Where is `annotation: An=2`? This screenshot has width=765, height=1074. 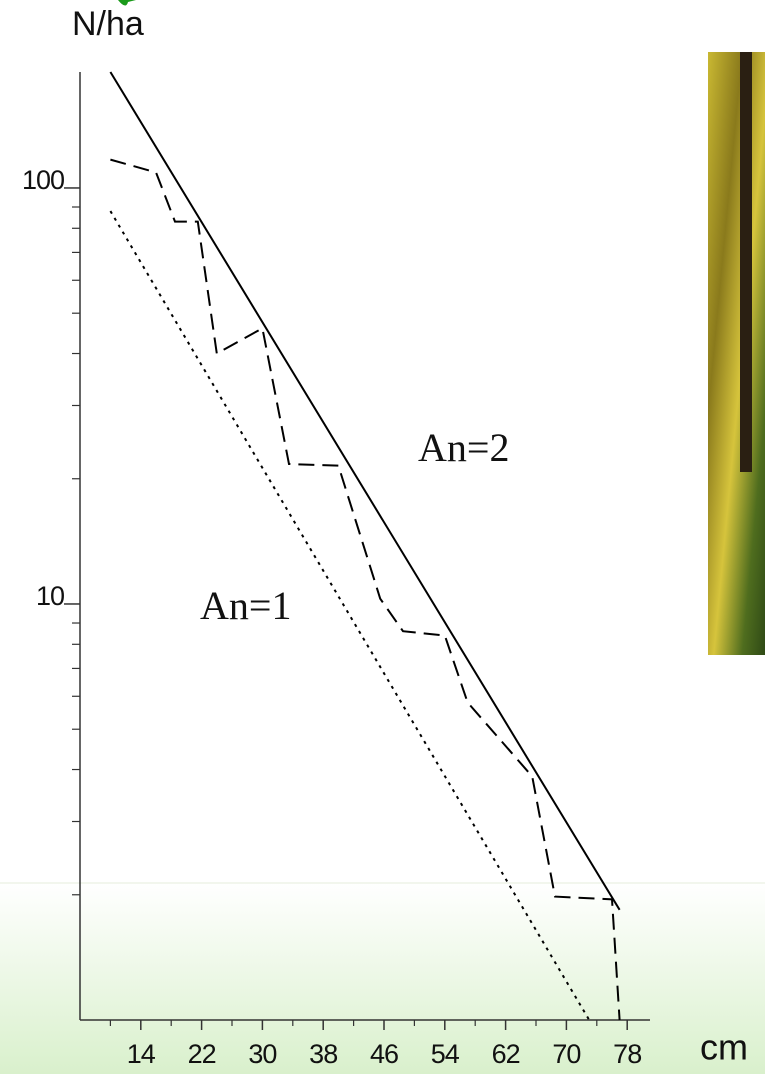 annotation: An=2 is located at coordinates (463, 447).